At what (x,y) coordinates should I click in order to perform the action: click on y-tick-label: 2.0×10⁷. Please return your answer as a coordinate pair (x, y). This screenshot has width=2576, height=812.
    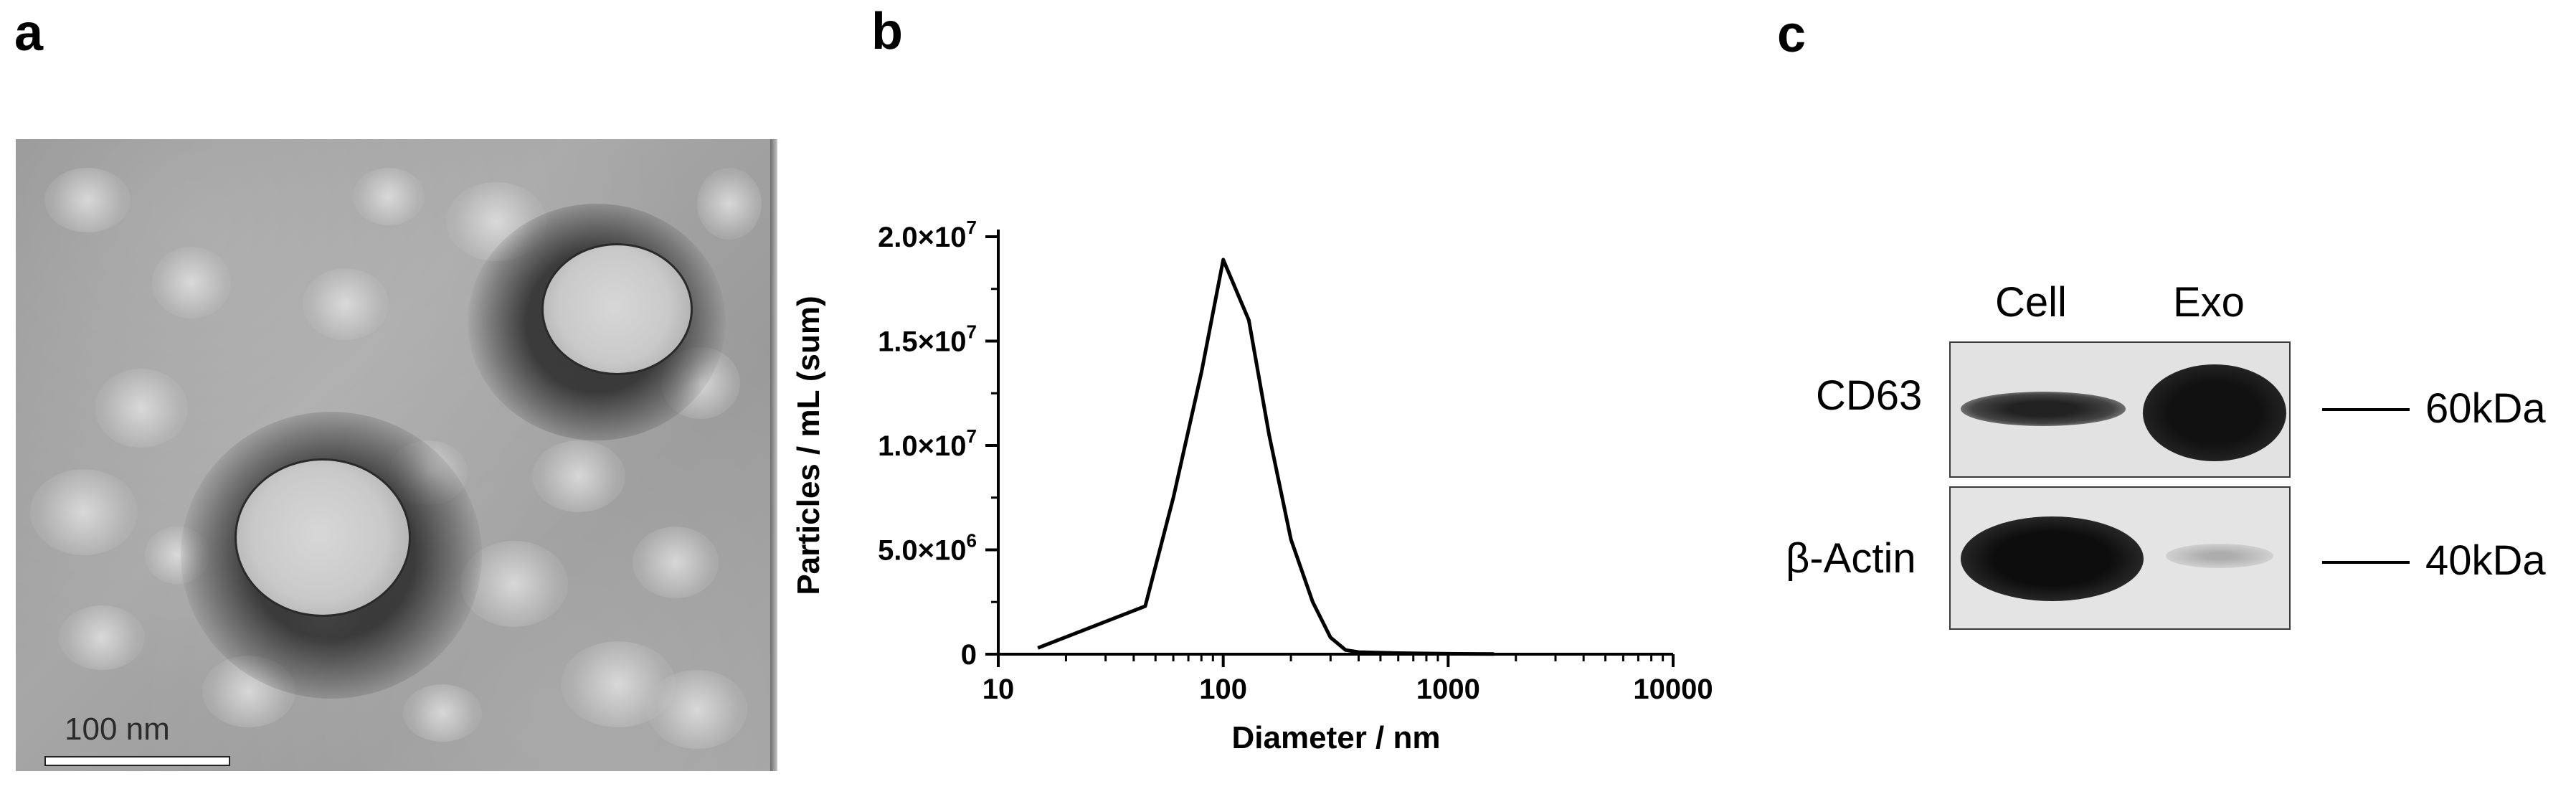
    Looking at the image, I should click on (927, 235).